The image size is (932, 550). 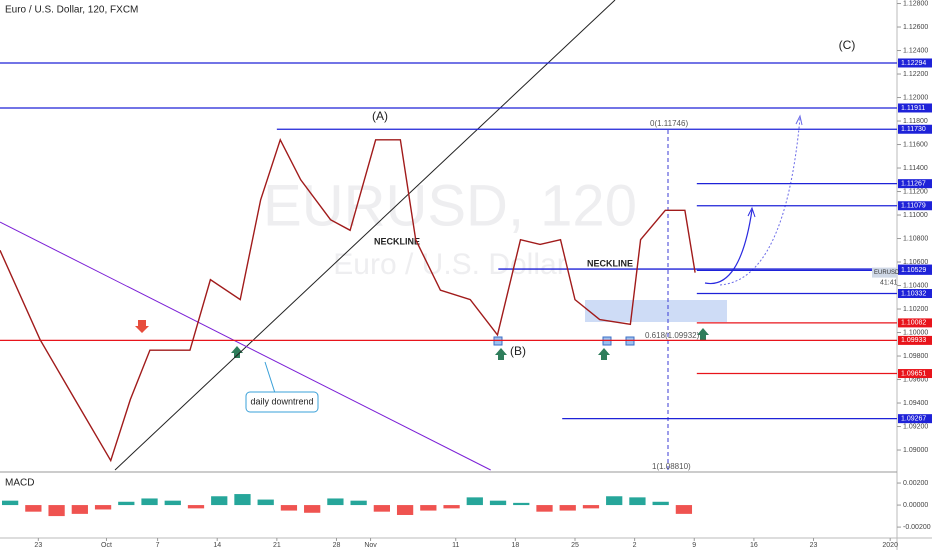 I want to click on callout-box, so click(x=282, y=402).